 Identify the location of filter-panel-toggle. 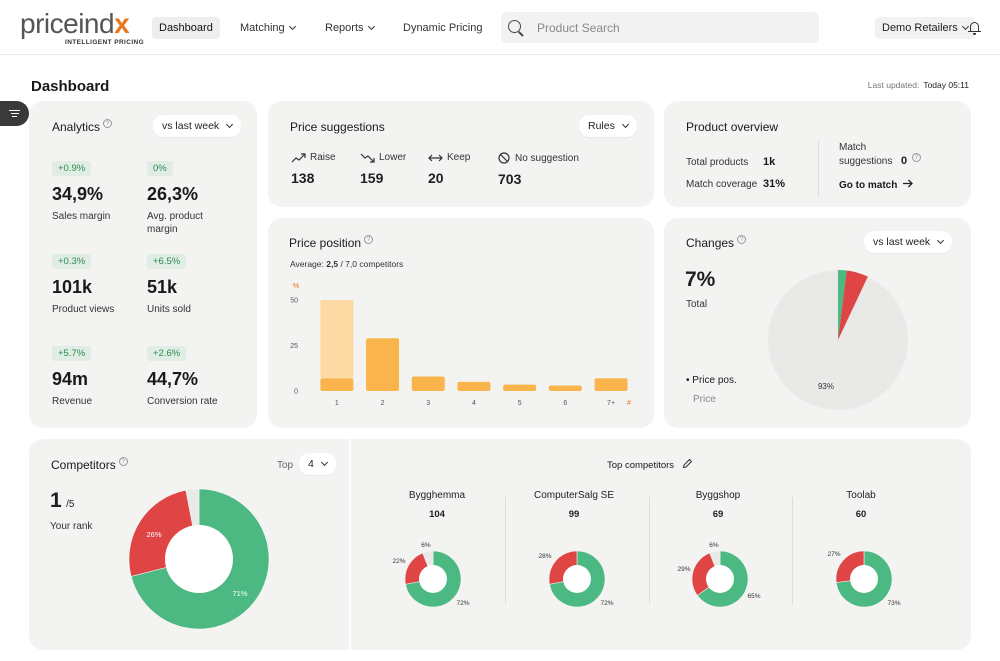
(14, 113).